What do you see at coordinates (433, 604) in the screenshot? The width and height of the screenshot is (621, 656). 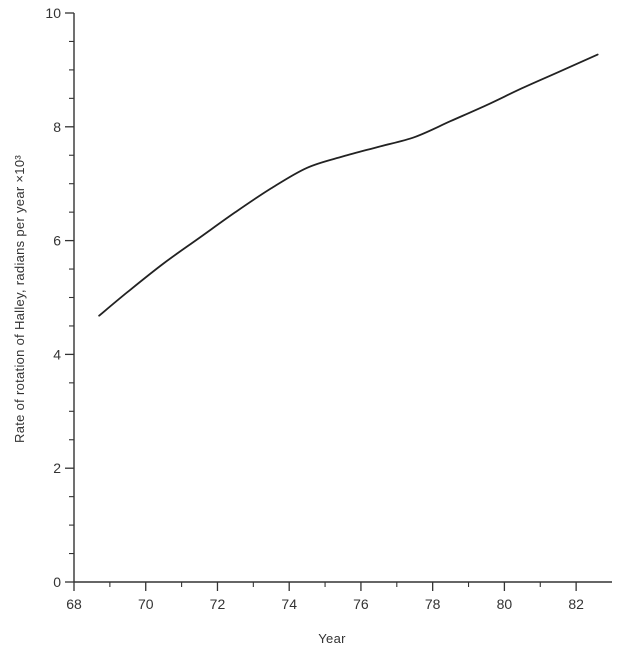 I see `x-tick-label: 78` at bounding box center [433, 604].